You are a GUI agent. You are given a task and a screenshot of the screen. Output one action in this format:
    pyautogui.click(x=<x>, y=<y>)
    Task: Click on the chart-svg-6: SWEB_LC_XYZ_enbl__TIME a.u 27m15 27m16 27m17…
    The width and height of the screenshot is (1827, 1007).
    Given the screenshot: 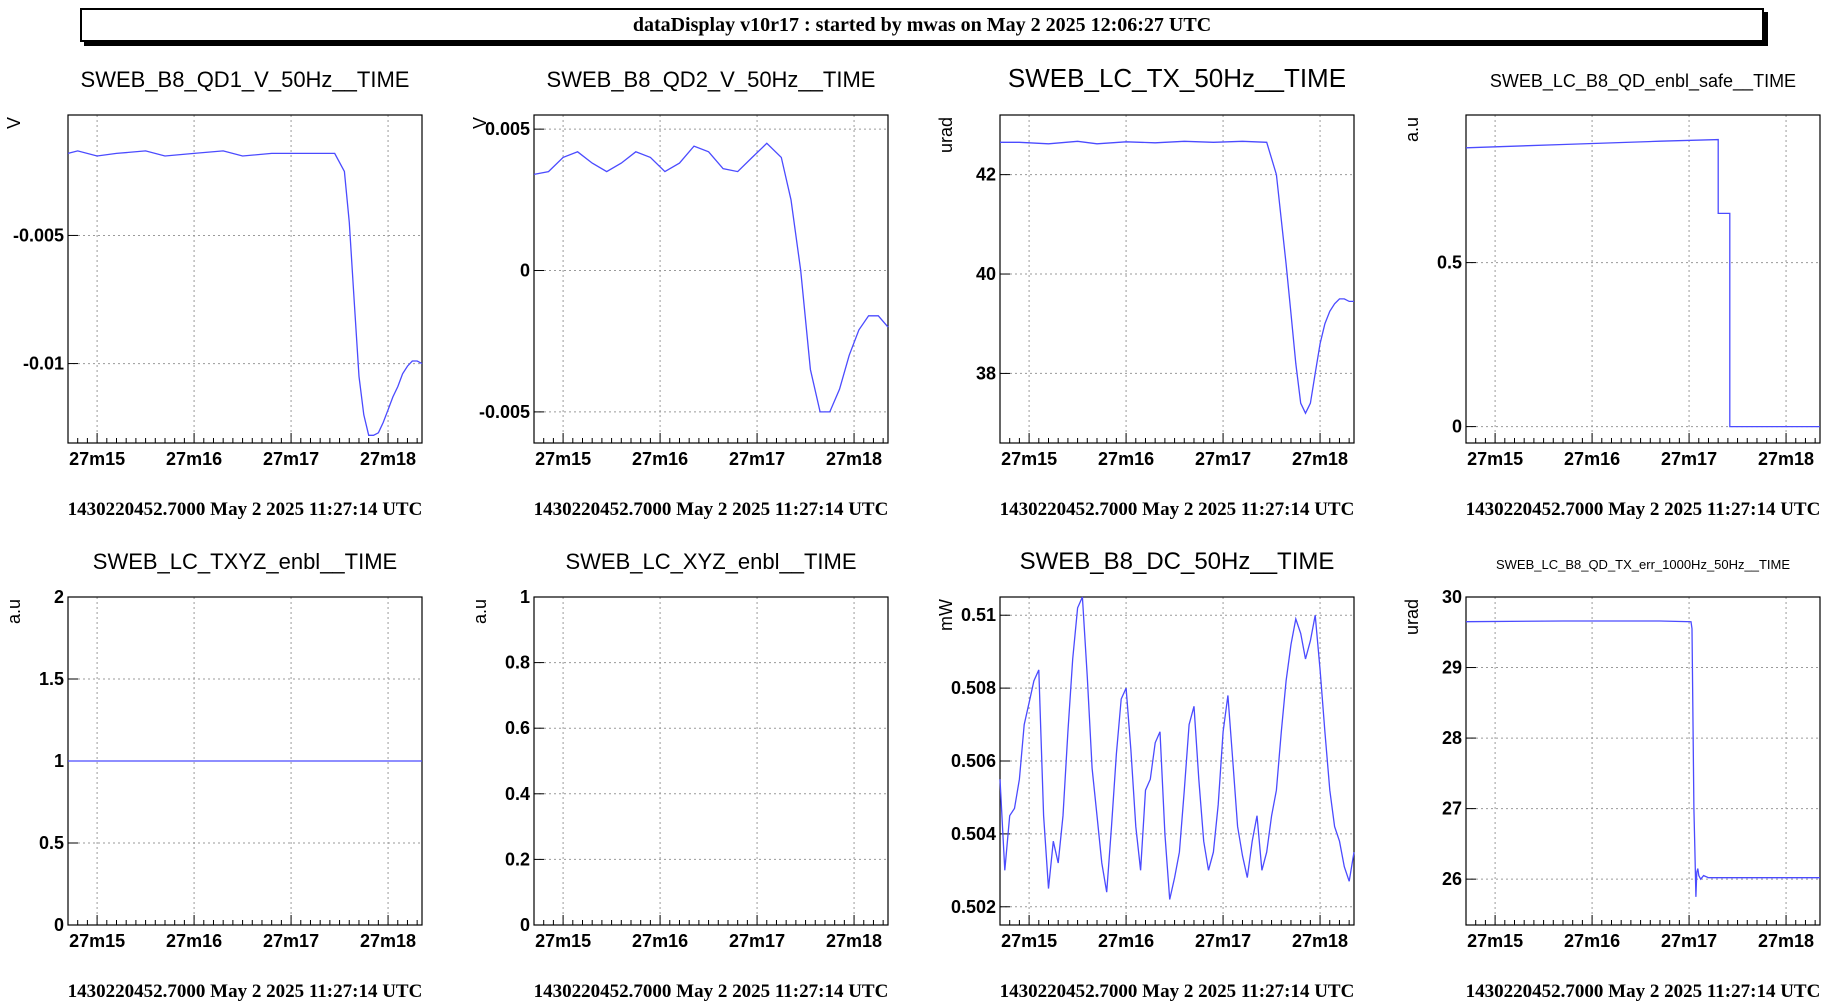 What is the action you would take?
    pyautogui.click(x=679, y=775)
    